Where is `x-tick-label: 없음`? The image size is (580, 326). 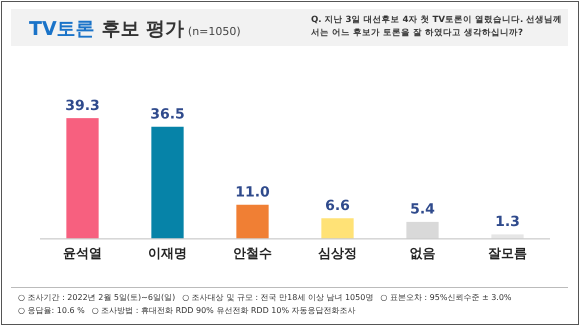
x-tick-label: 없음 is located at coordinates (423, 254).